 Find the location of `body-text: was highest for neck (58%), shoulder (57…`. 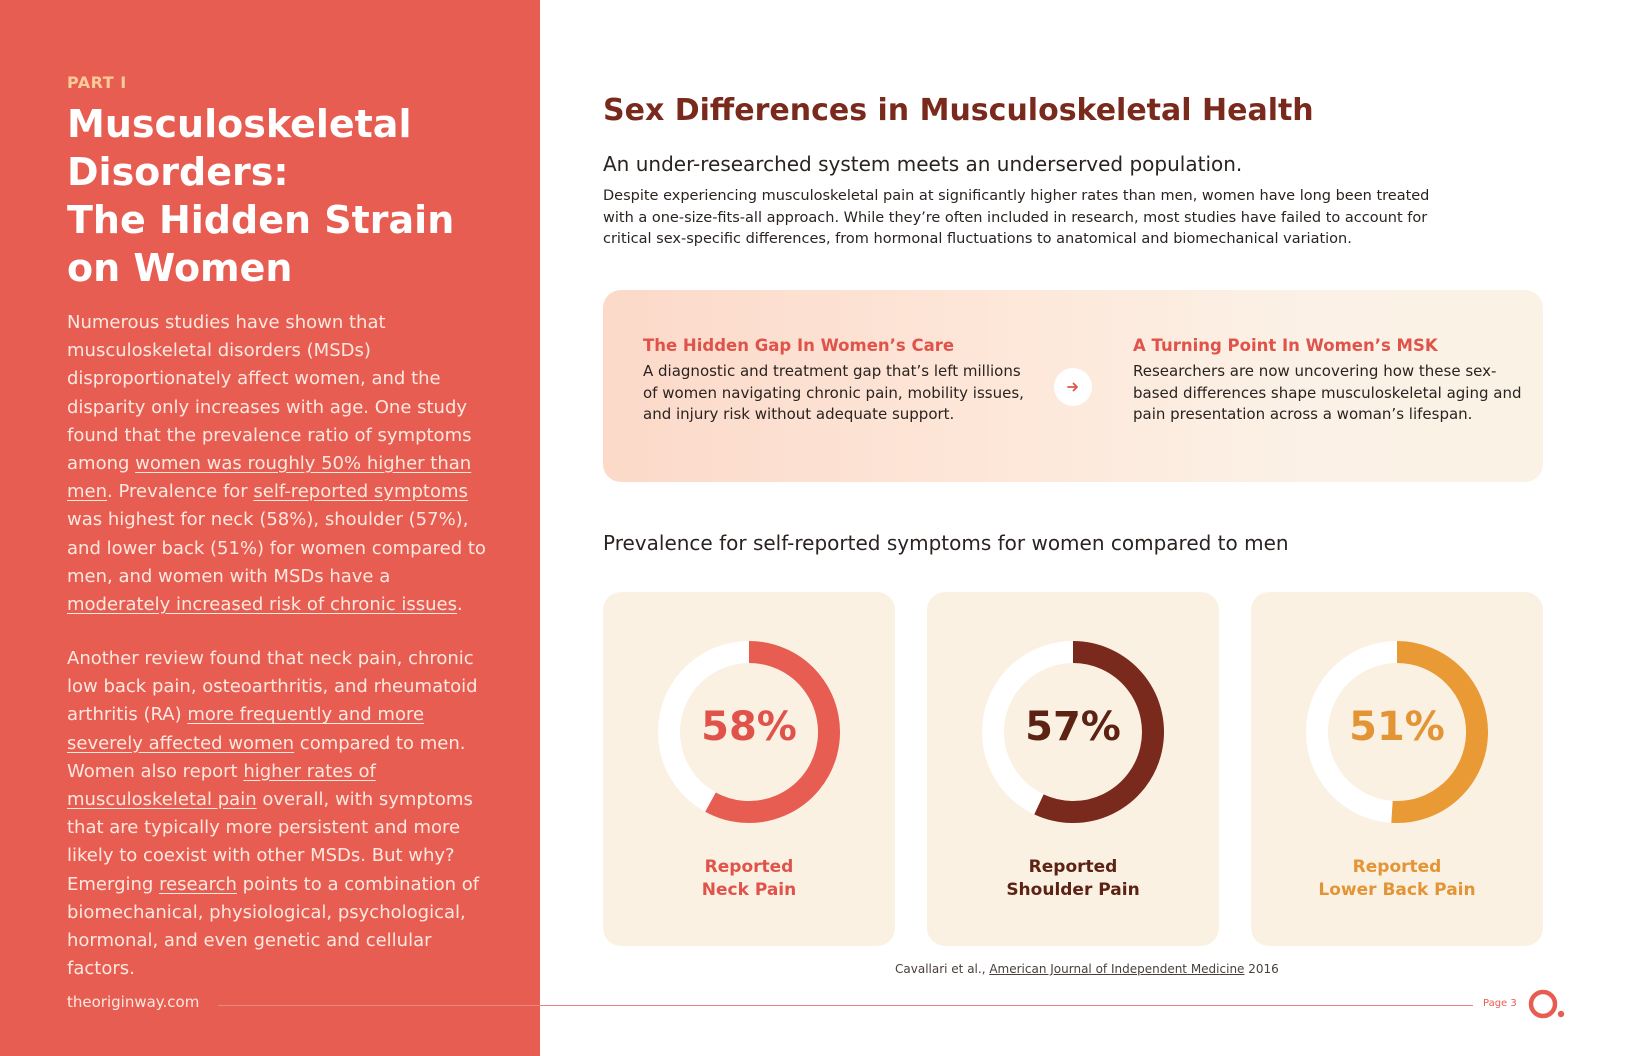

body-text: was highest for neck (58%), shoulder (57… is located at coordinates (276, 548).